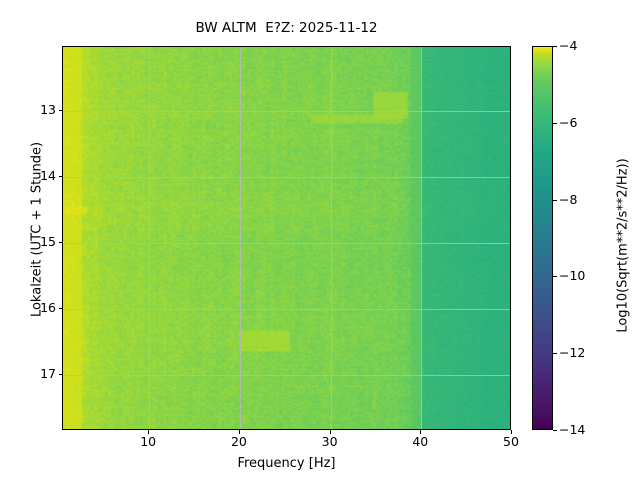 The height and width of the screenshot is (480, 640). I want to click on x-tick-label: 10, so click(148, 441).